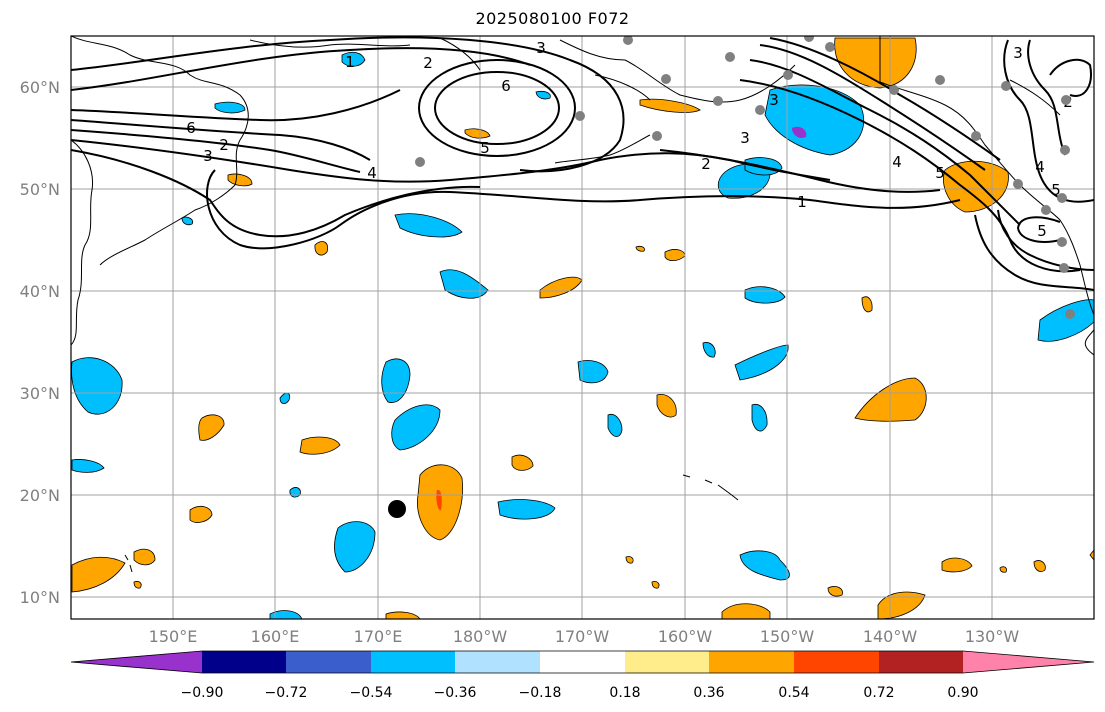 Image resolution: width=1105 pixels, height=712 pixels. Describe the element at coordinates (40, 597) in the screenshot. I see `lat-label: 10°N` at that location.